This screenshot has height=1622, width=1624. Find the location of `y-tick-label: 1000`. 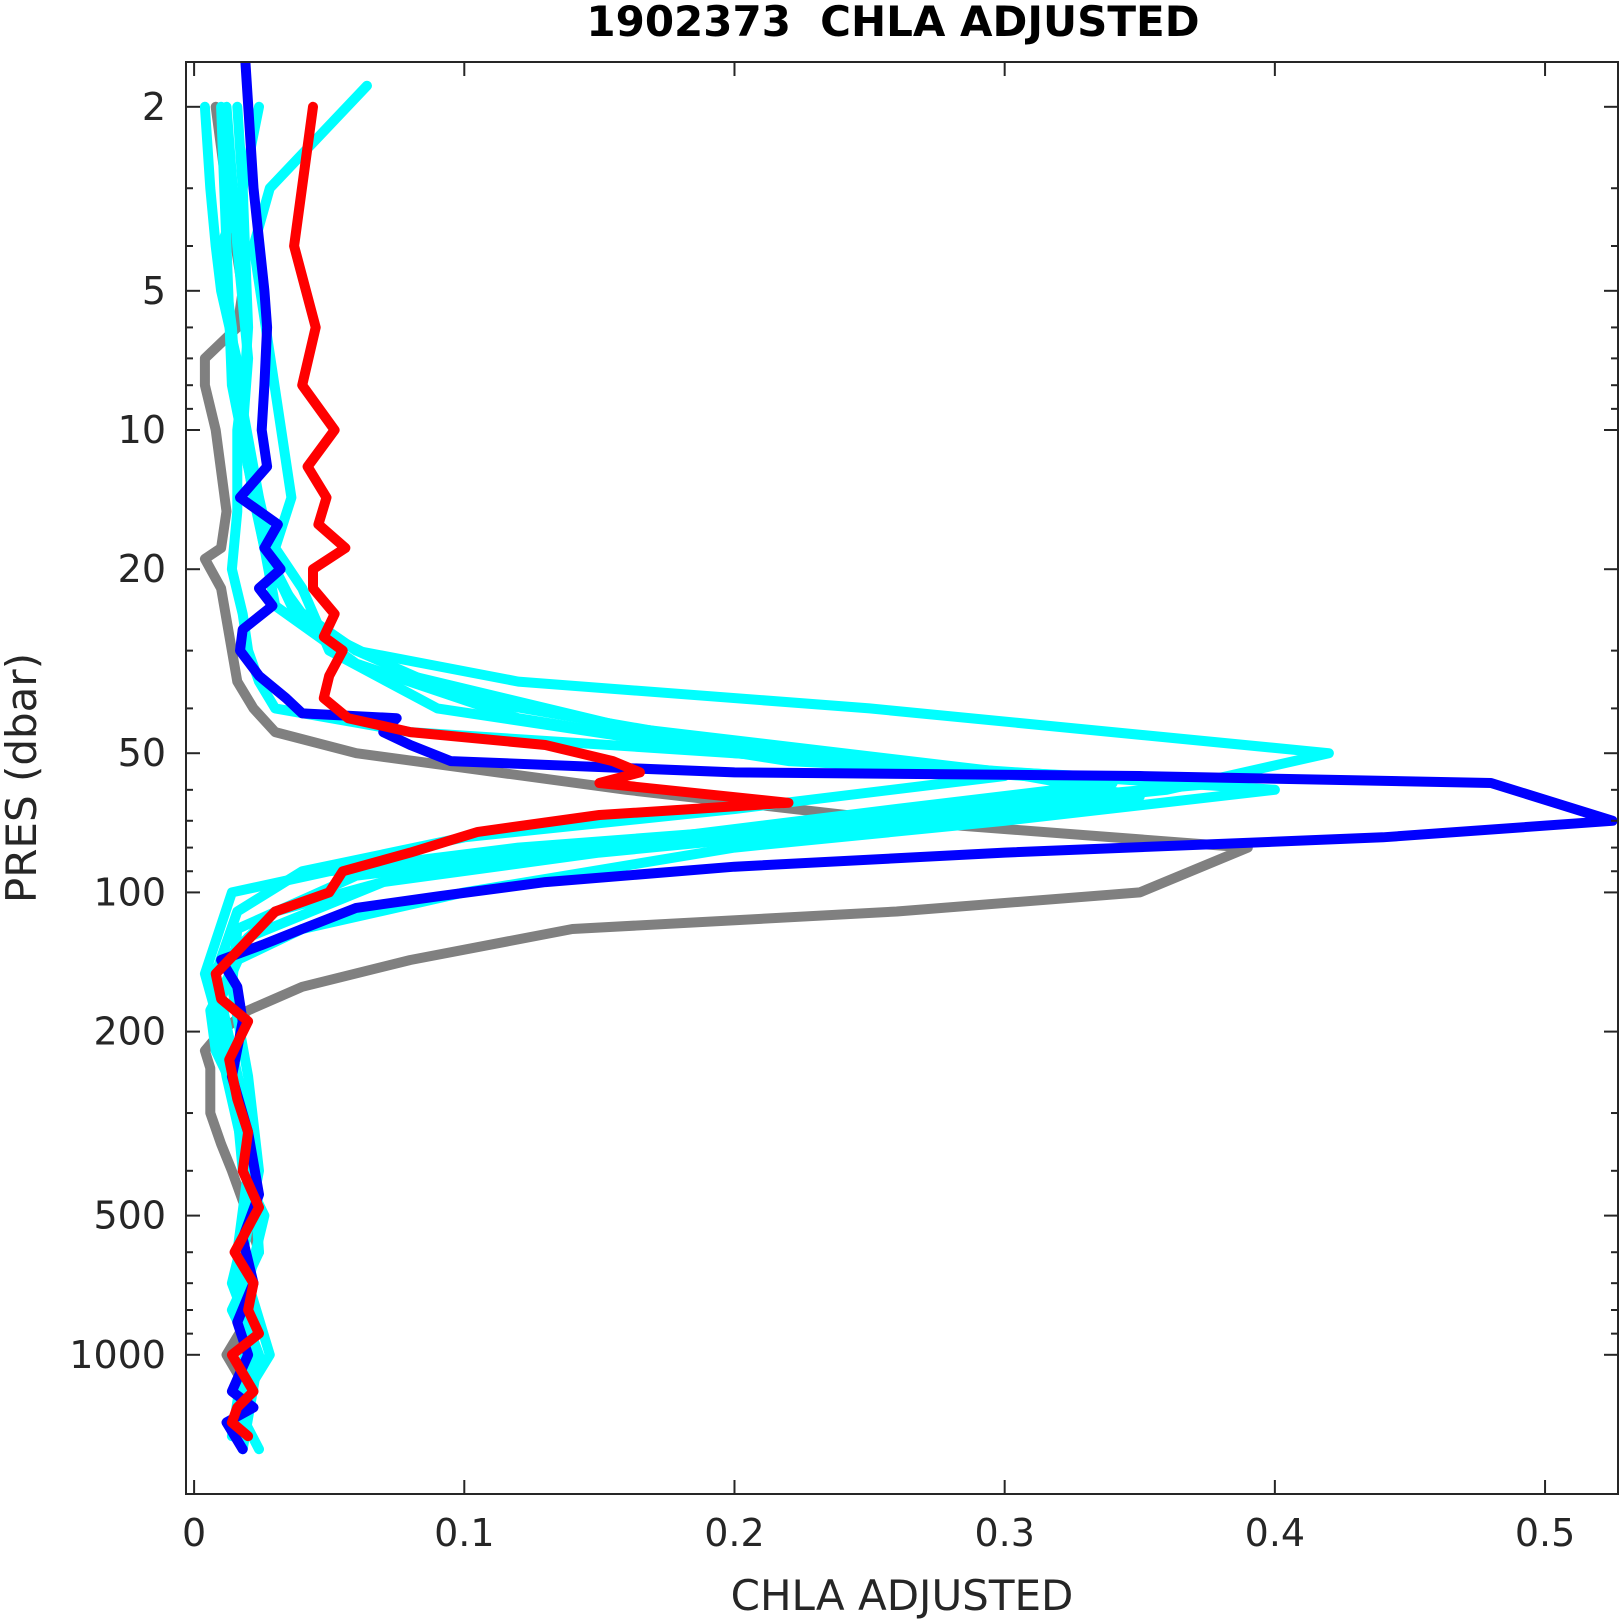

y-tick-label: 1000 is located at coordinates (117, 1355).